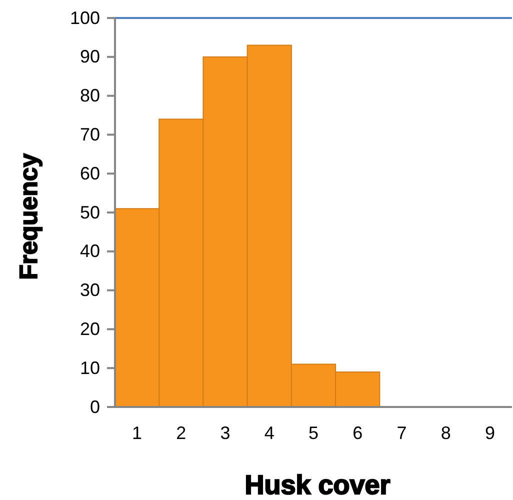 The image size is (513, 500). What do you see at coordinates (137, 432) in the screenshot?
I see `x-tick-label: 1` at bounding box center [137, 432].